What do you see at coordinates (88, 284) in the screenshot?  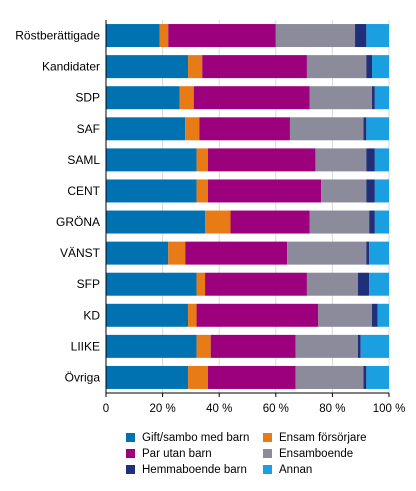 I see `category-label-sfp: SFP` at bounding box center [88, 284].